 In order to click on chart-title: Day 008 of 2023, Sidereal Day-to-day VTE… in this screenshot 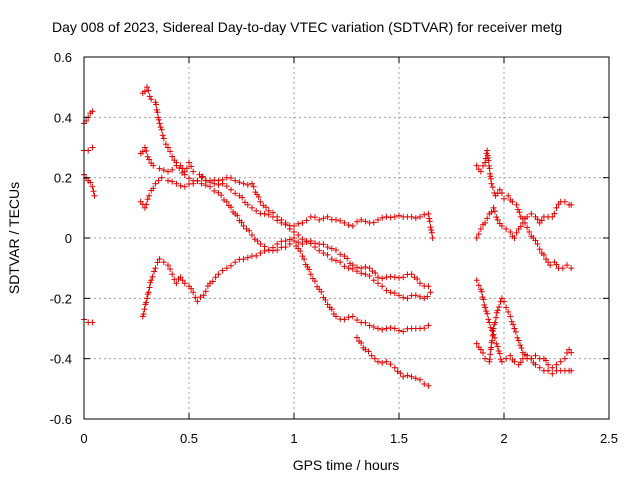, I will do `click(307, 27)`.